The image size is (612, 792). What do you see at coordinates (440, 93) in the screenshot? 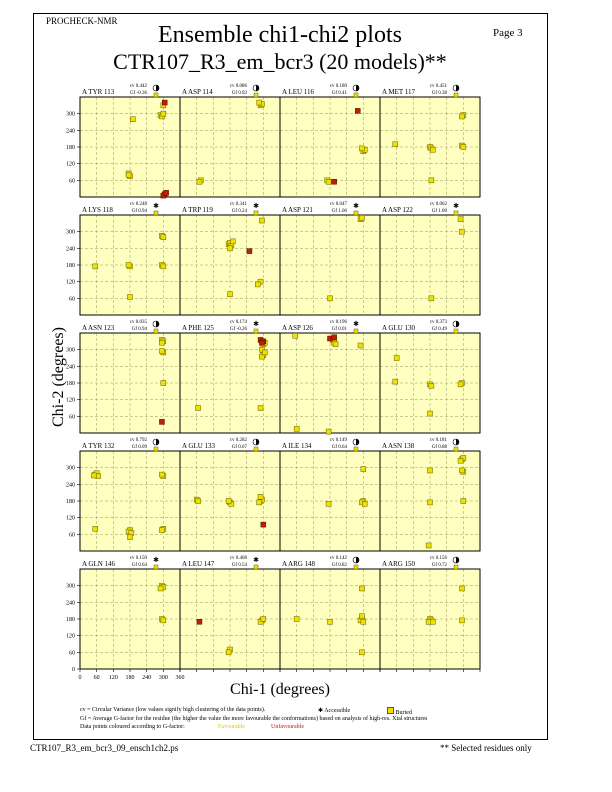
I see `gf-value: Gf 0.38` at bounding box center [440, 93].